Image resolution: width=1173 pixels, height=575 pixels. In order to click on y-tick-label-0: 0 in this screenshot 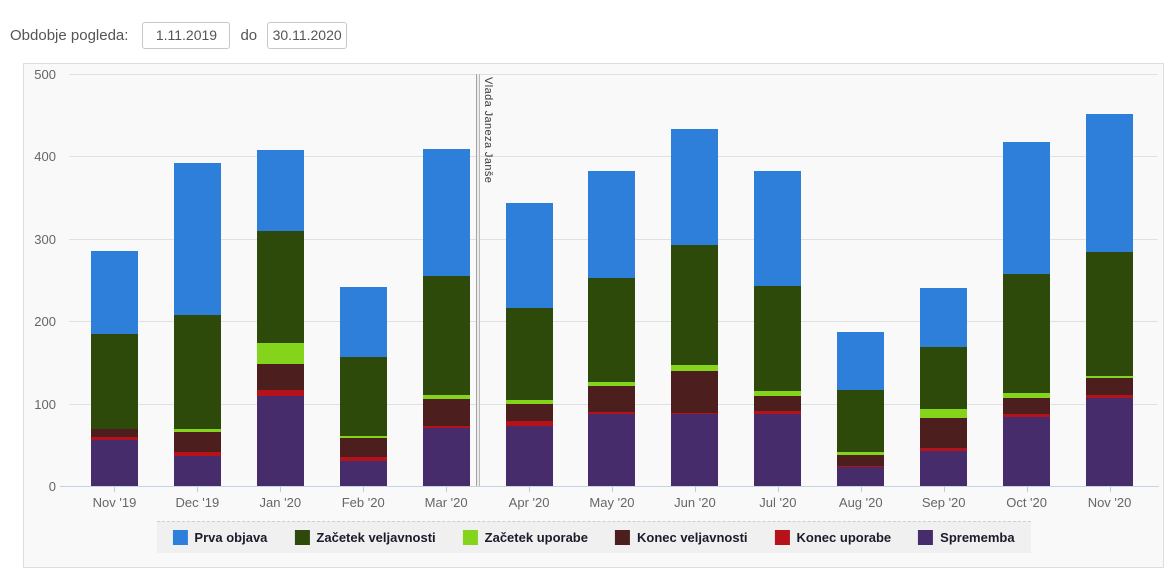, I will do `click(52, 486)`.